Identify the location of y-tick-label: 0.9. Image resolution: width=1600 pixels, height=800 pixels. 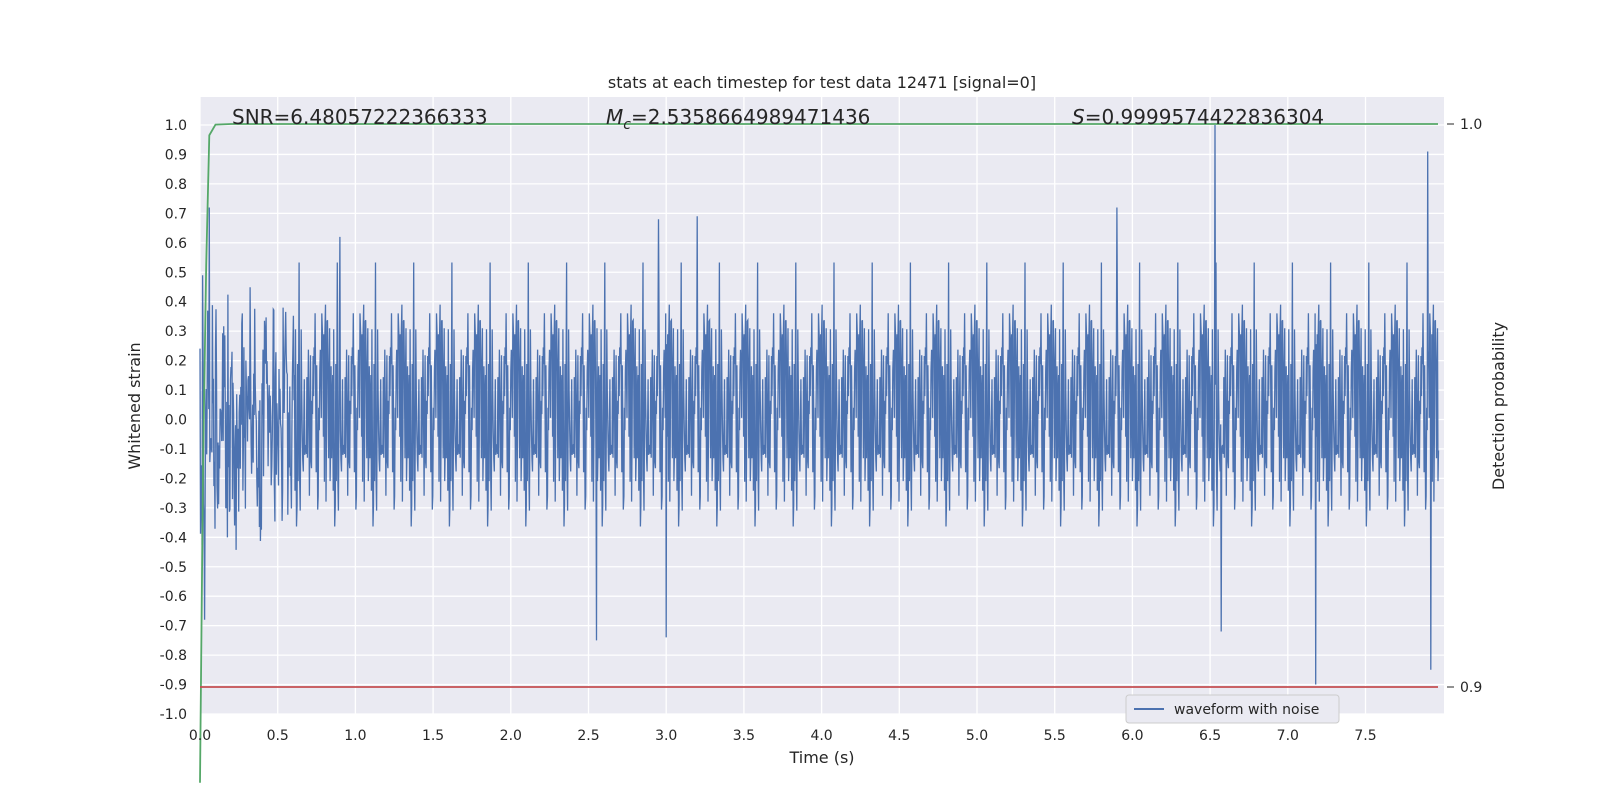
(176, 155).